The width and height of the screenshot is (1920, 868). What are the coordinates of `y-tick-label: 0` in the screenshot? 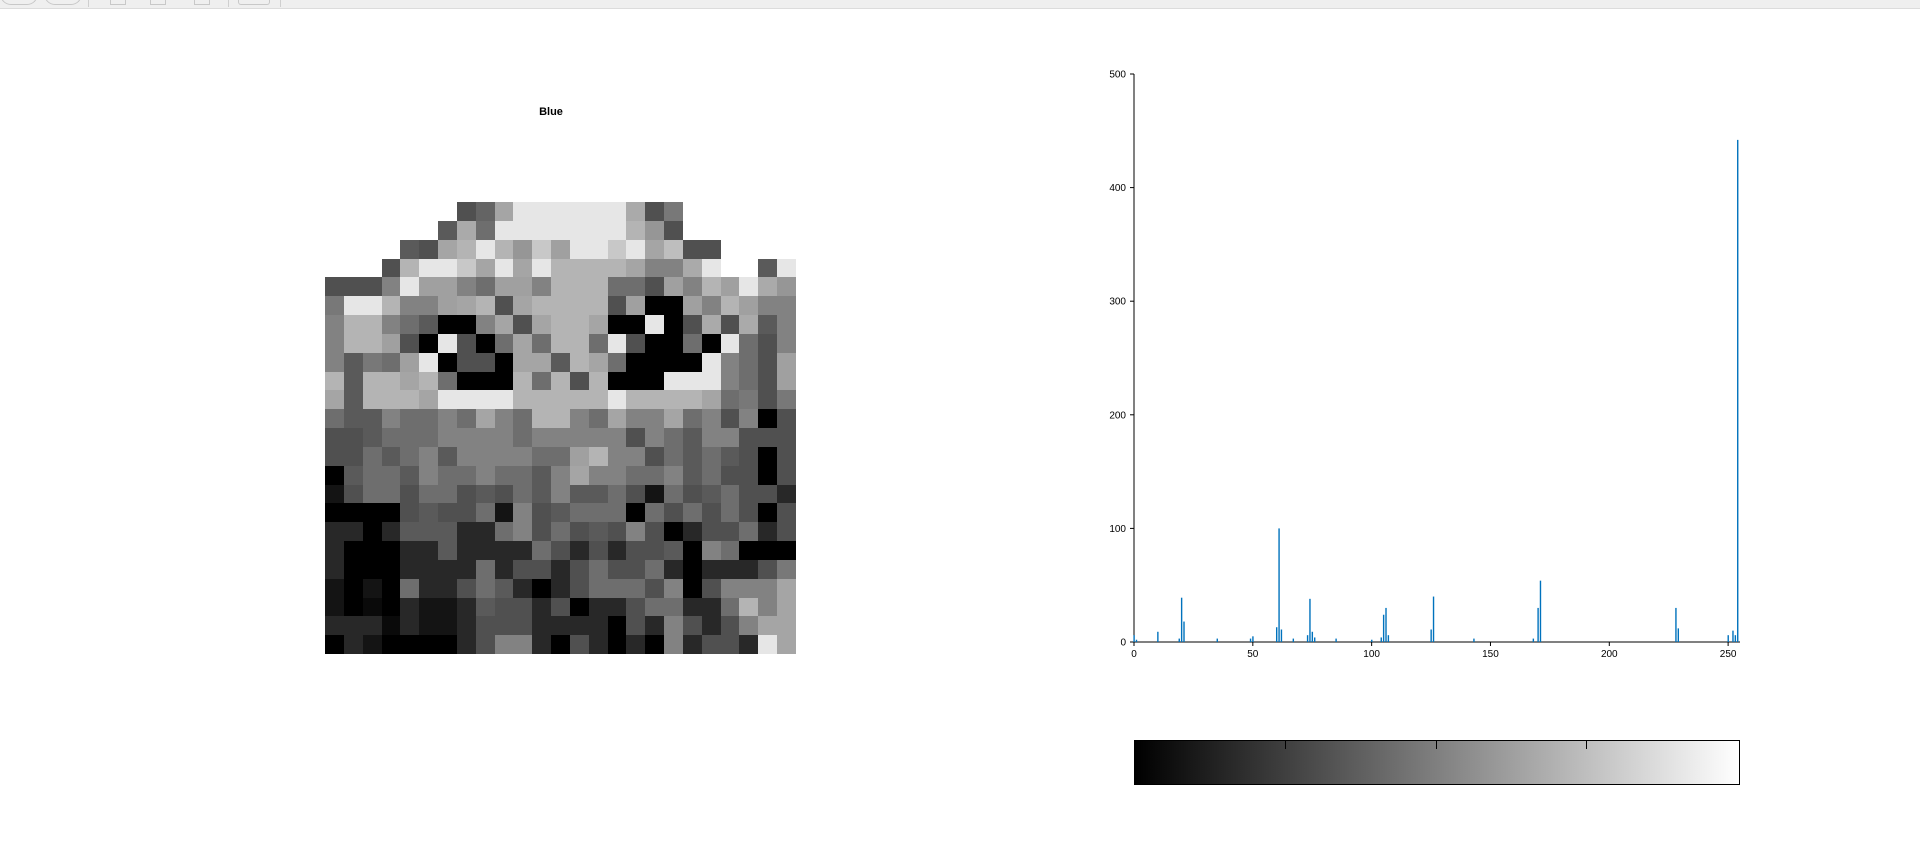 It's located at (1123, 643).